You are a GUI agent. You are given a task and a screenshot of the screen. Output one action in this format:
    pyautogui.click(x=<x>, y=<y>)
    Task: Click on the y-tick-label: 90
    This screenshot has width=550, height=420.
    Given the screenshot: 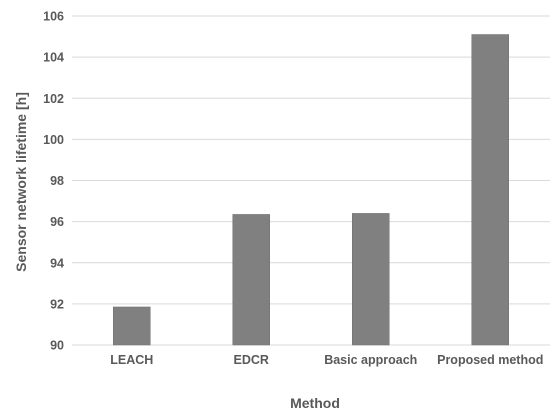 What is the action you would take?
    pyautogui.click(x=57, y=346)
    